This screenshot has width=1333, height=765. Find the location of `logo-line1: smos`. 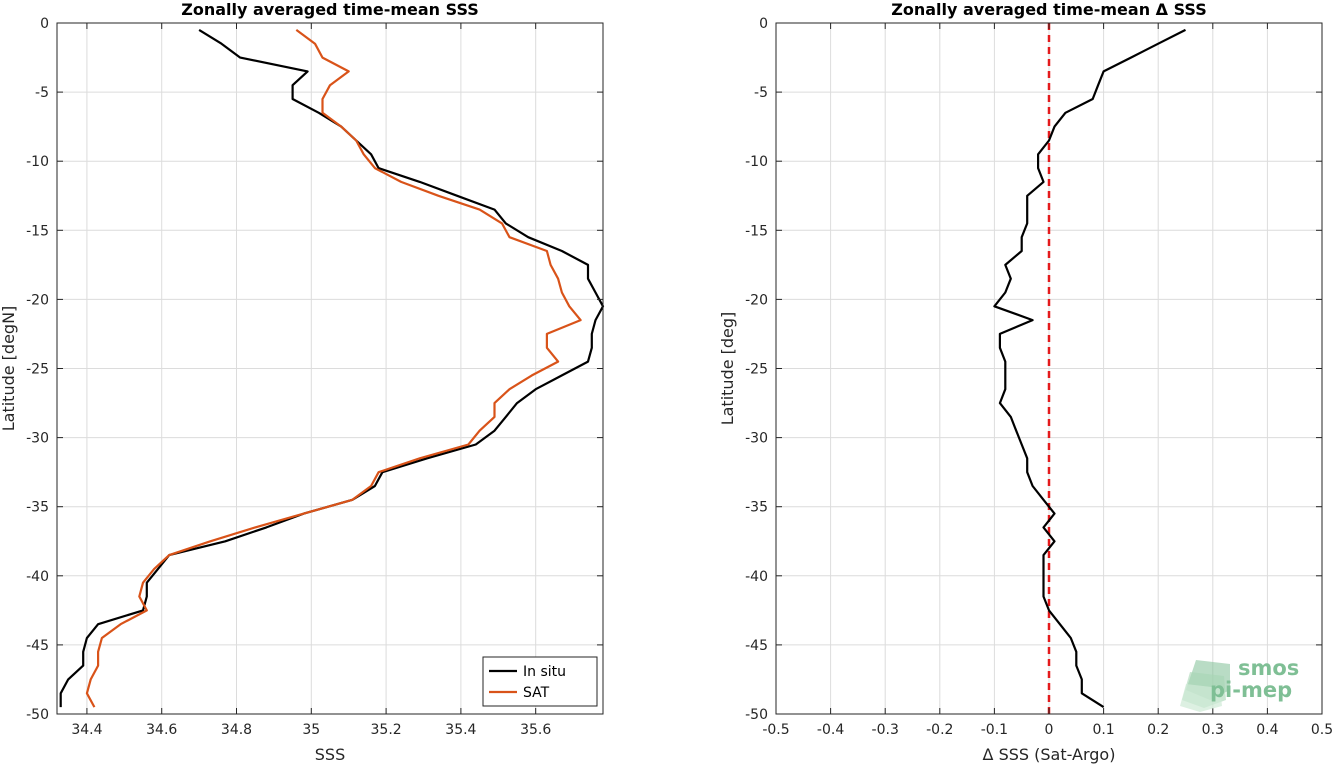

logo-line1: smos is located at coordinates (1268, 668).